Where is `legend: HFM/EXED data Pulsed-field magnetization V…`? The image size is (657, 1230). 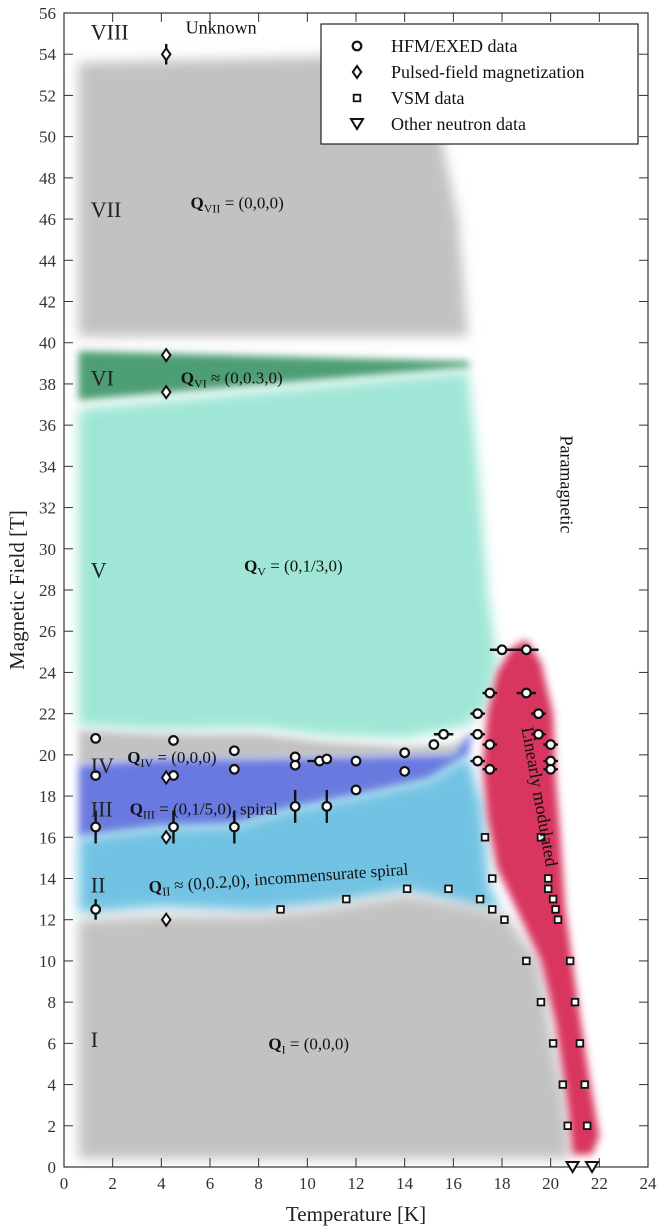 legend: HFM/EXED data Pulsed-field magnetization V… is located at coordinates (479, 84).